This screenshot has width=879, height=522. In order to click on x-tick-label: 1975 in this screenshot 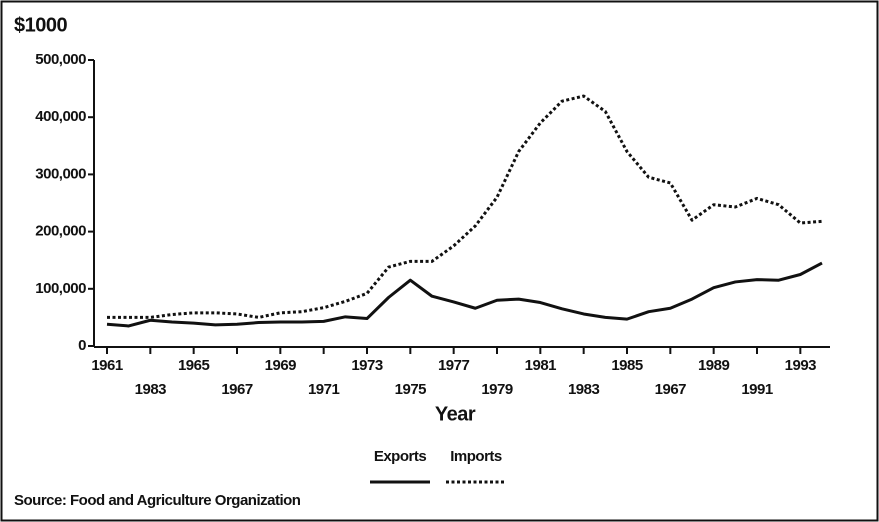, I will do `click(411, 389)`.